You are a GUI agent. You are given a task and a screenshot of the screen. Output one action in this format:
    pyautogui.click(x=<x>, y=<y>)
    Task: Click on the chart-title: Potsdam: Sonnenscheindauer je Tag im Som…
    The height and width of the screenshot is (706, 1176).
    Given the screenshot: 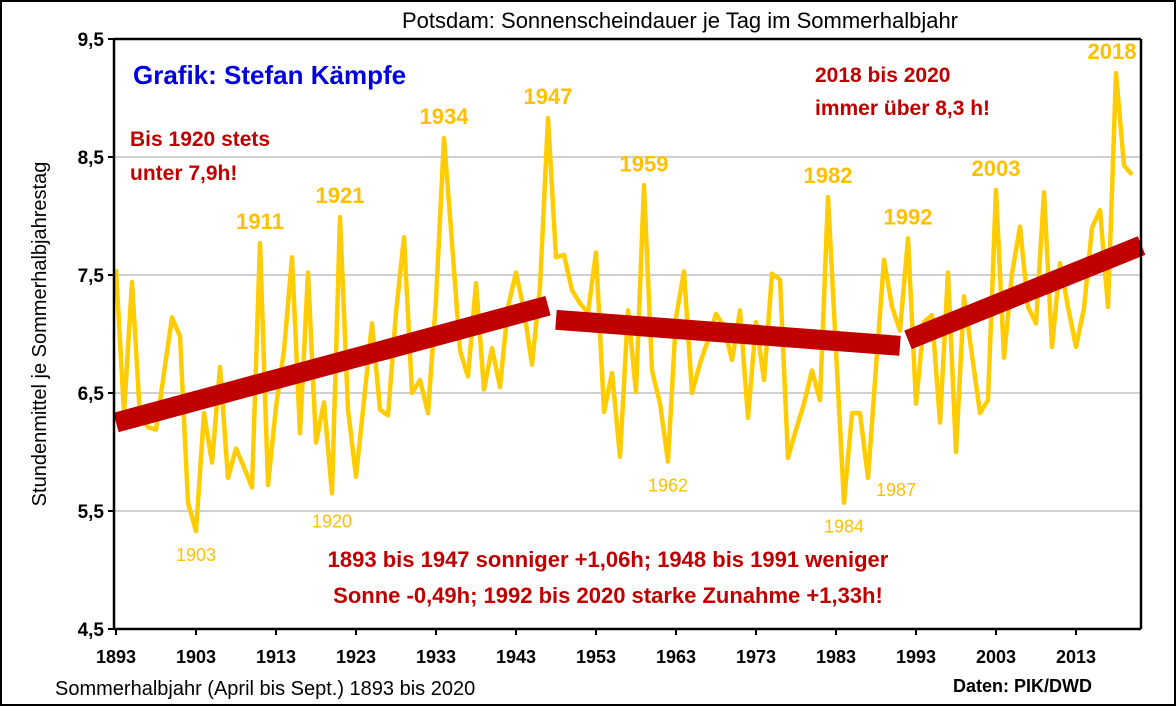 What is the action you would take?
    pyautogui.click(x=680, y=20)
    